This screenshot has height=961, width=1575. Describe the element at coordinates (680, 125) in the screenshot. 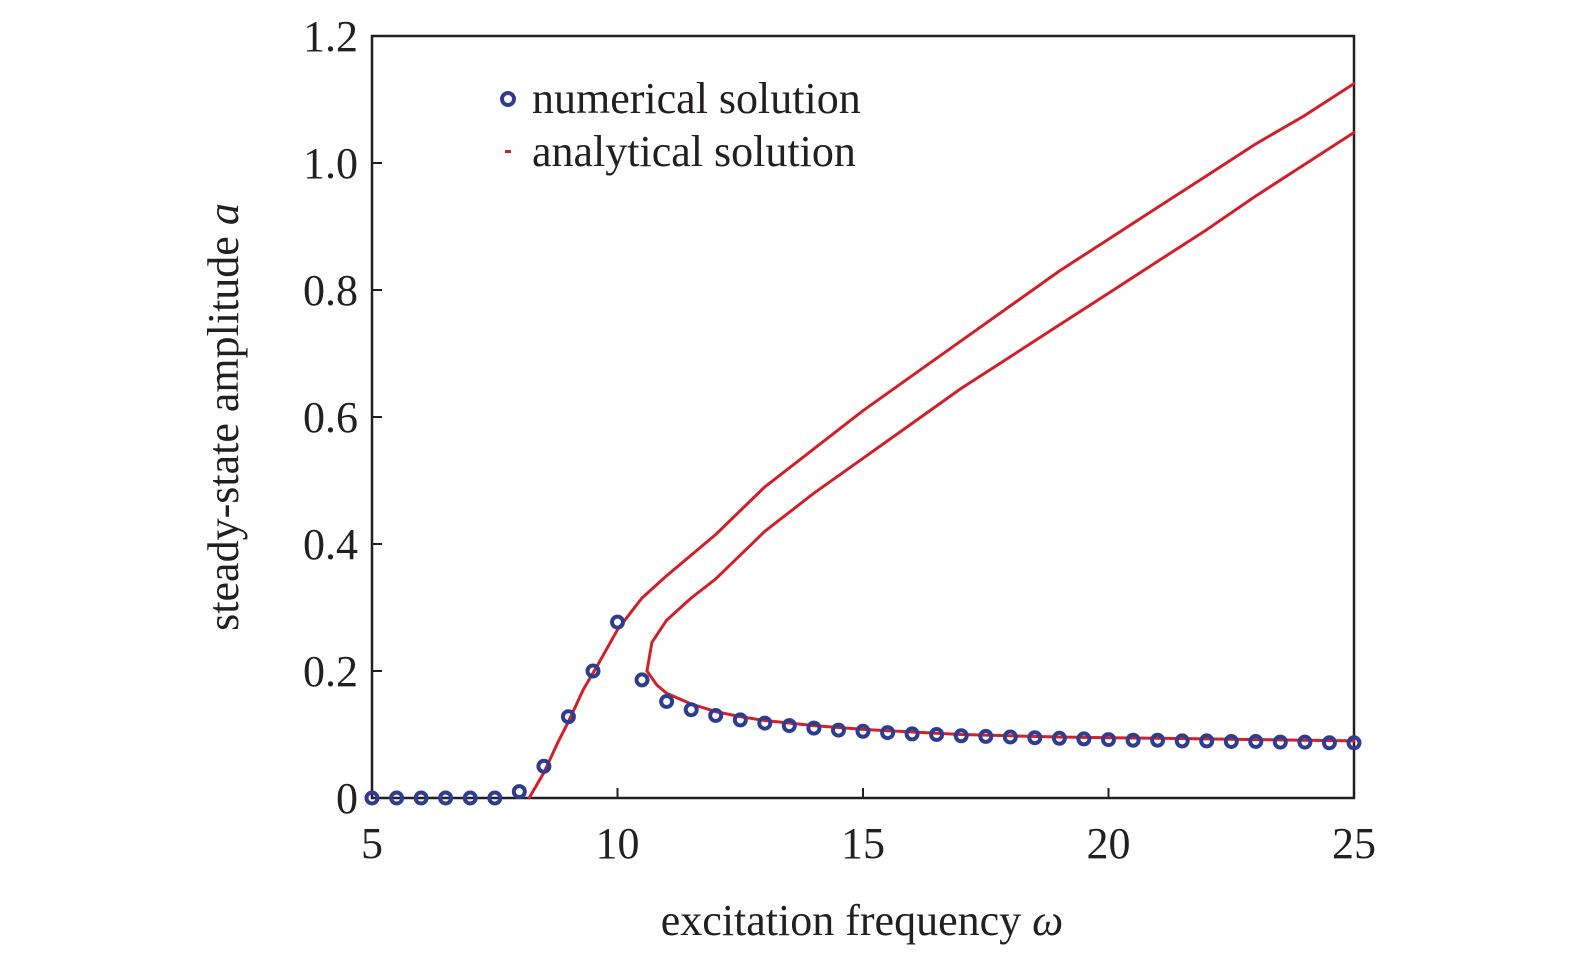

I see `legend: numerical solution analytical solution` at that location.